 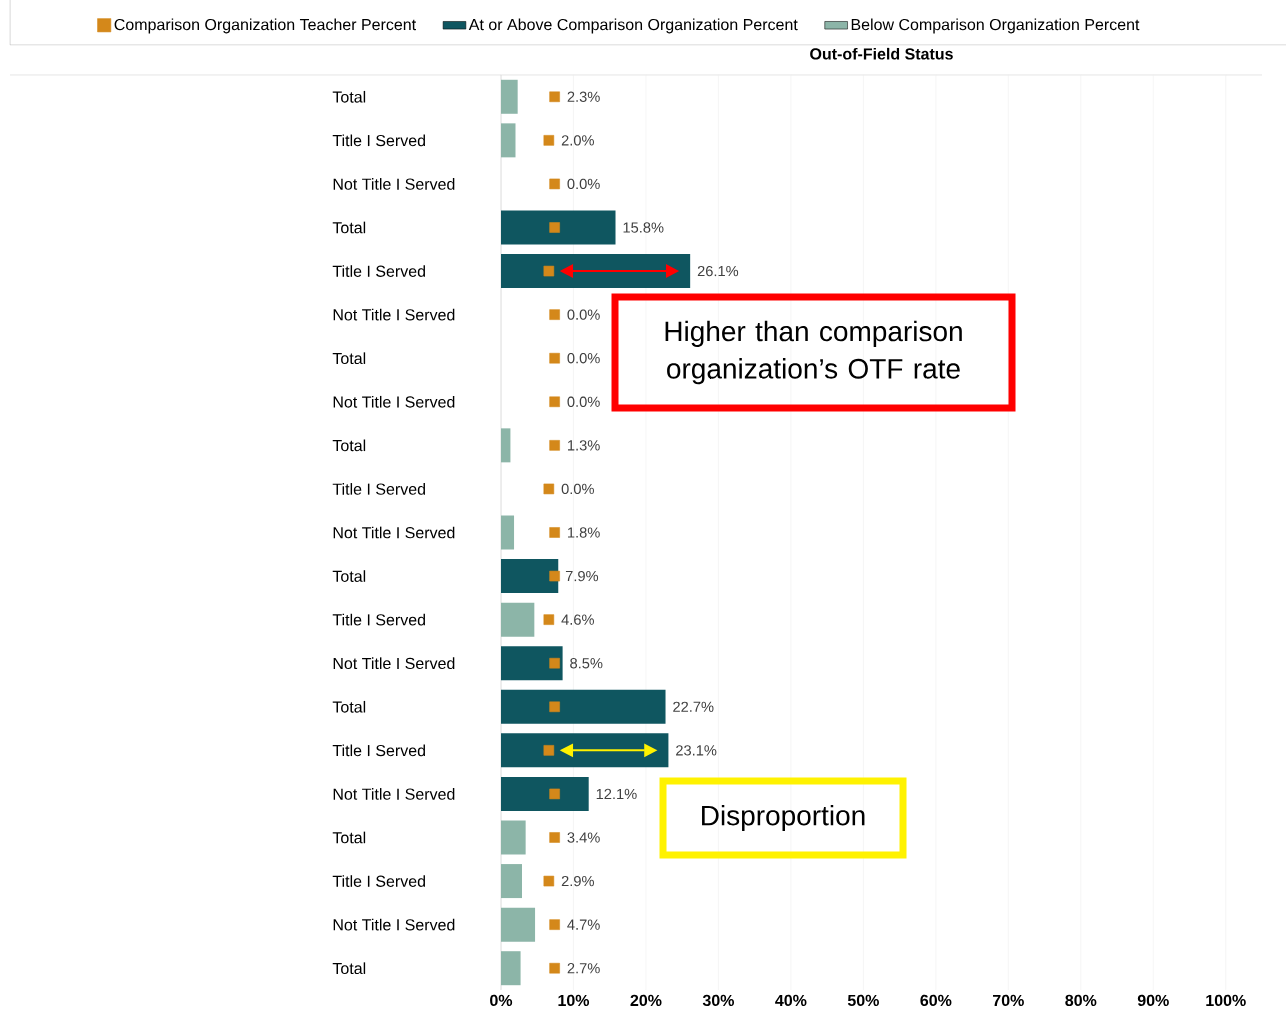 I want to click on x-tick-label: 0%, so click(x=501, y=1000).